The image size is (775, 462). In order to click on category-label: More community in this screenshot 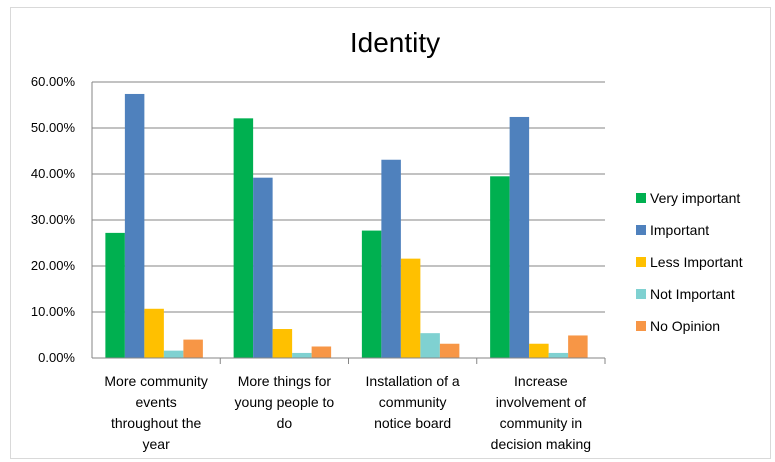, I will do `click(155, 381)`.